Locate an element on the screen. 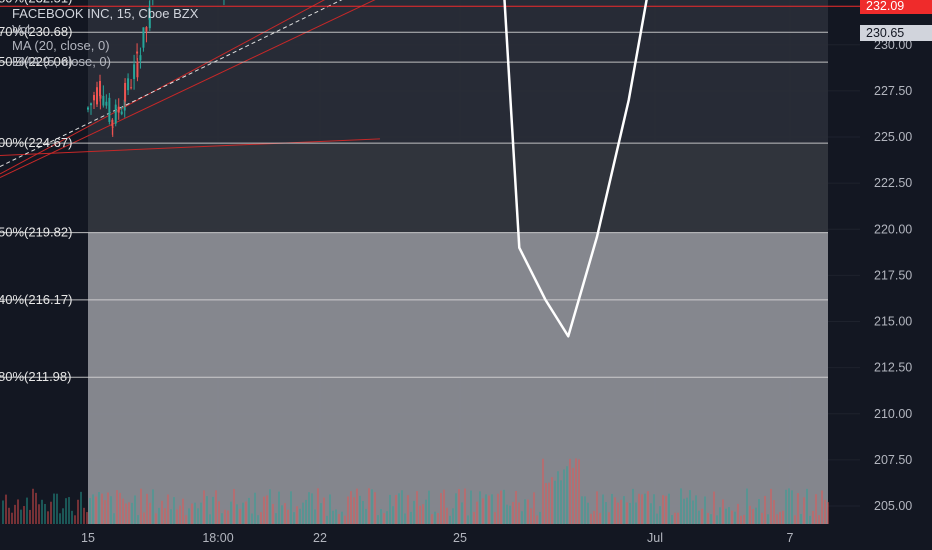 The height and width of the screenshot is (550, 932). time-axis: 15 18:00 22 25 Jul 7 is located at coordinates (466, 537).